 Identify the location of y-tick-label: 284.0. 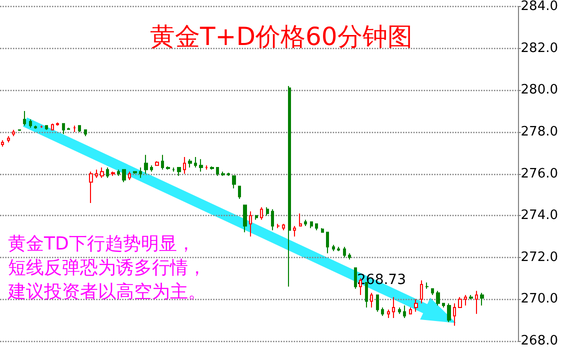
(539, 7).